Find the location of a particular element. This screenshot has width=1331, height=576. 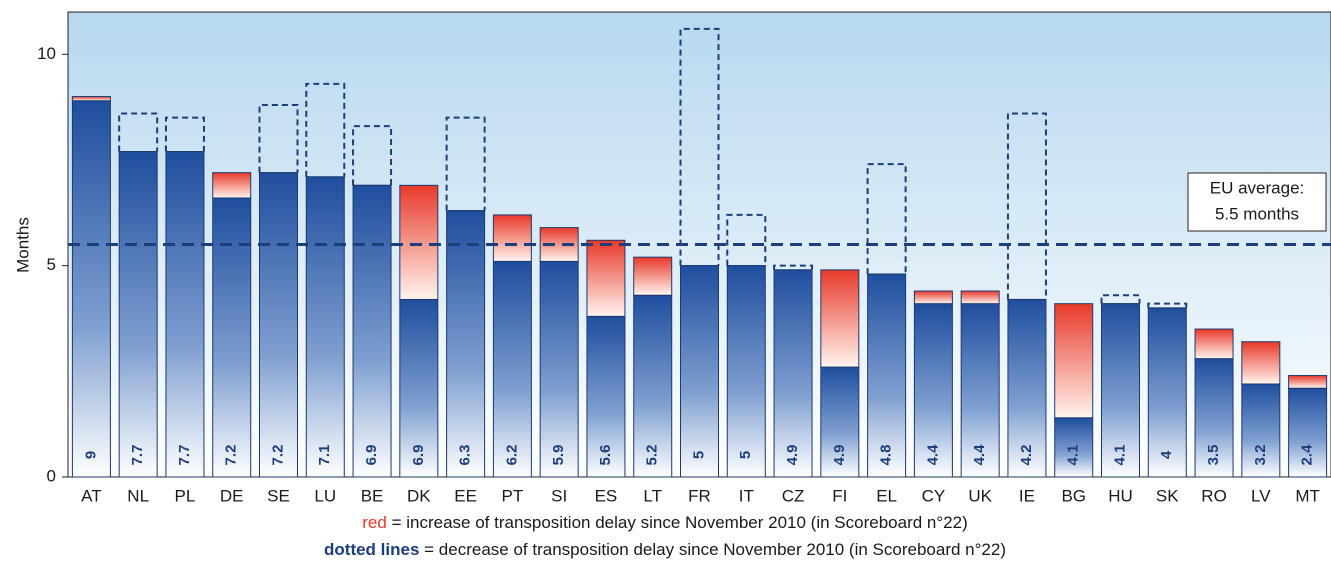

note-key: red is located at coordinates (374, 522).